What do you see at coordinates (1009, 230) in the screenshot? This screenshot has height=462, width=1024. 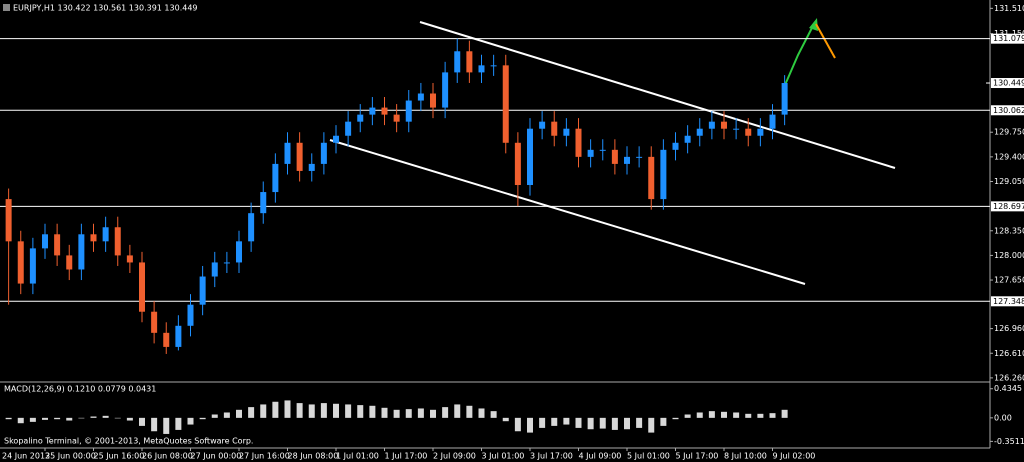 I see `y-tick-label: 128.350` at bounding box center [1009, 230].